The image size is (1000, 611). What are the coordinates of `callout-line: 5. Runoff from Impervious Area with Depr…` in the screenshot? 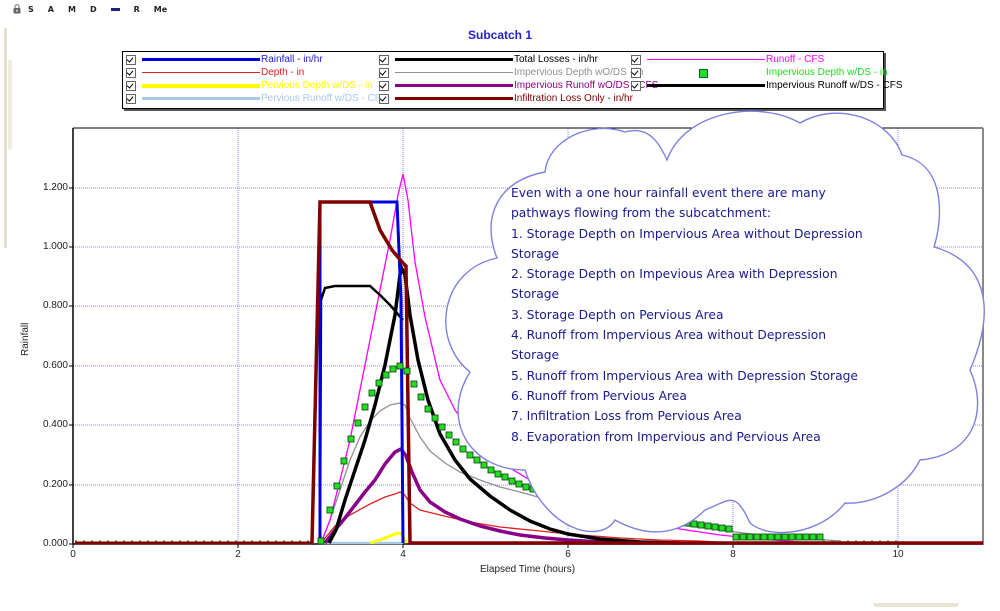 It's located at (684, 375).